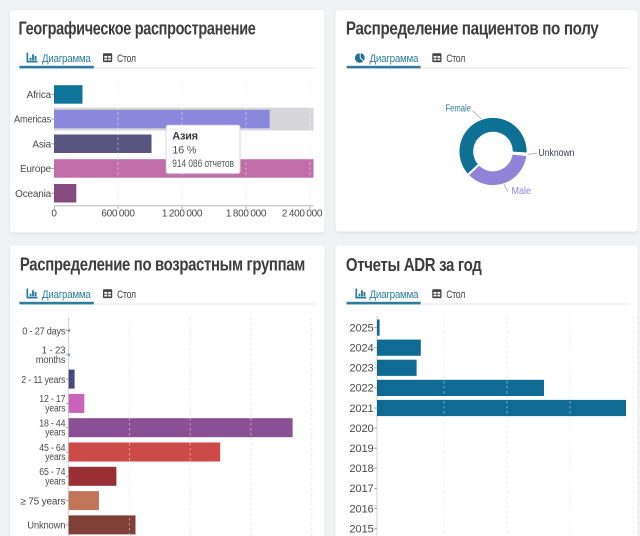 This screenshot has width=640, height=536. Describe the element at coordinates (361, 328) in the screenshot. I see `svg-text: 2025` at that location.